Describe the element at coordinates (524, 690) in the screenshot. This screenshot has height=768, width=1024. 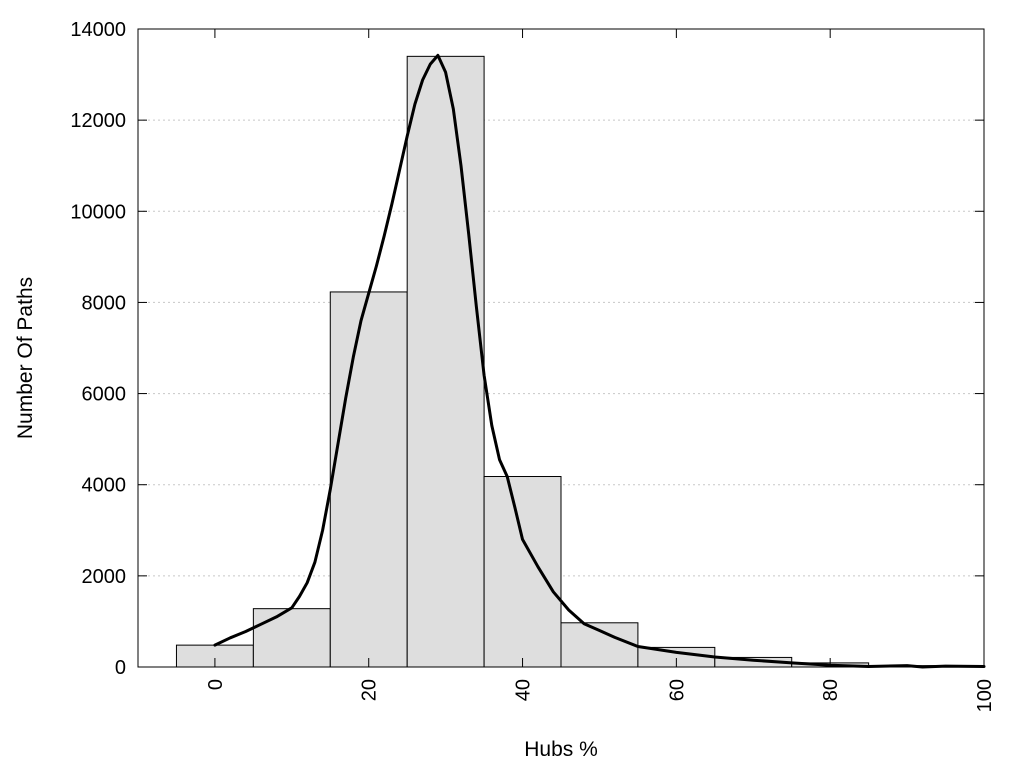
I see `x-tick-label: 40` at that location.